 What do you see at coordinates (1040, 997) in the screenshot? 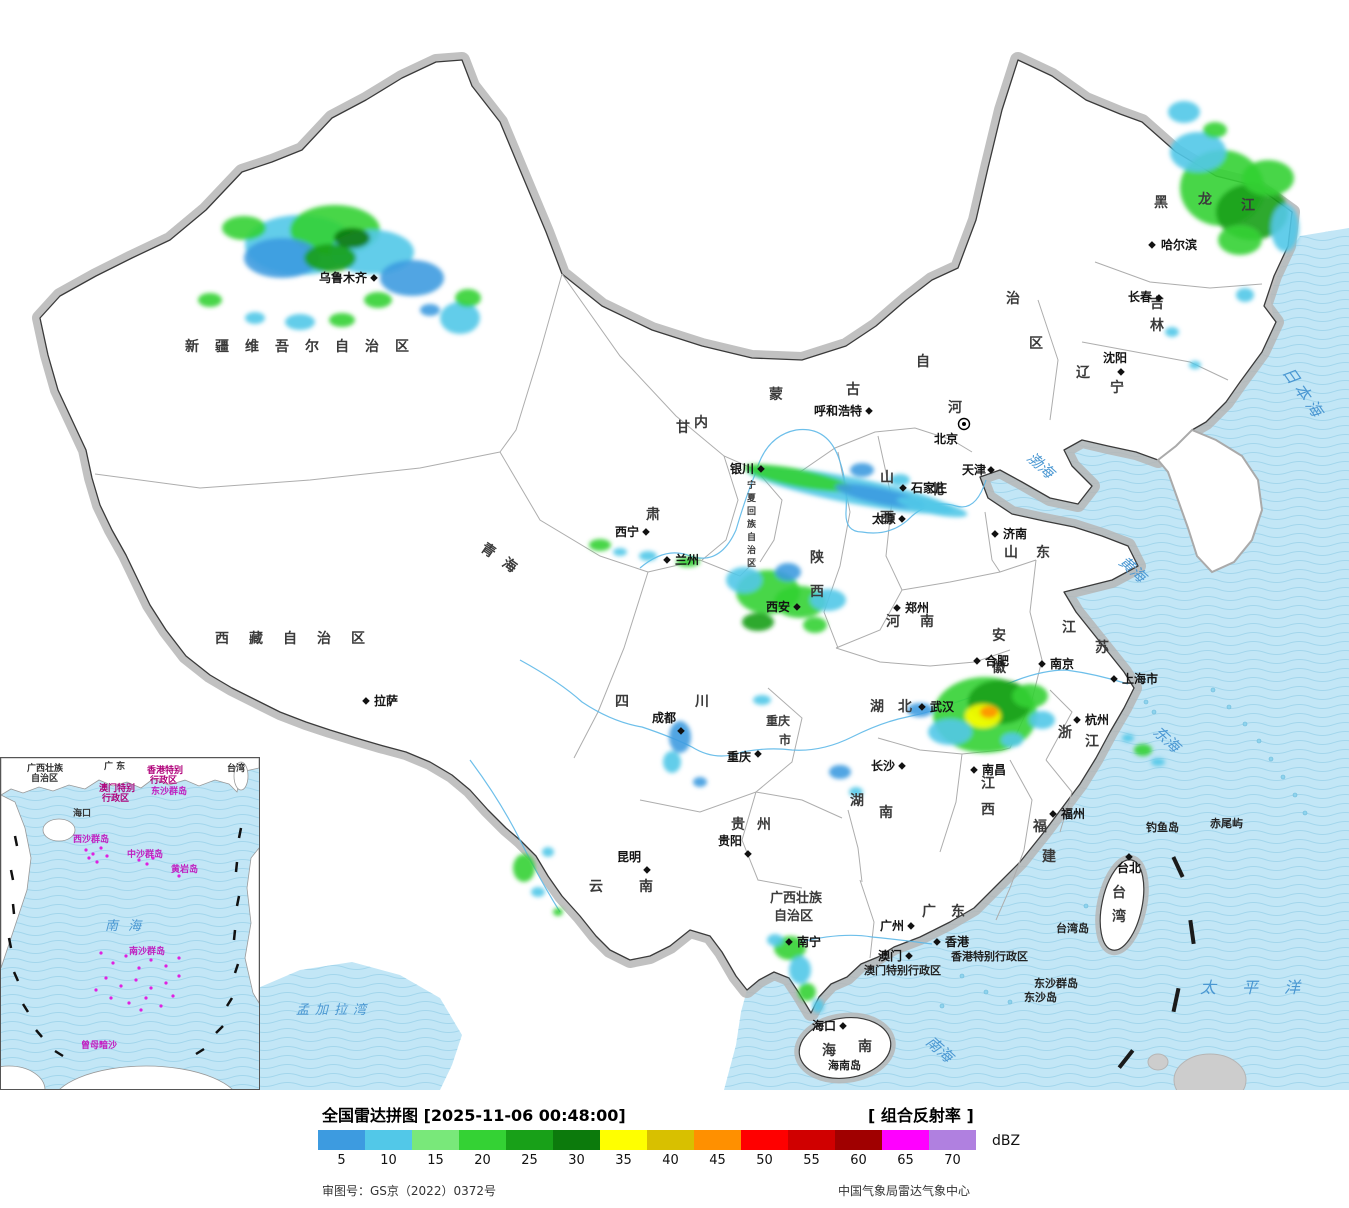
I see `island-label: 东沙岛` at bounding box center [1040, 997].